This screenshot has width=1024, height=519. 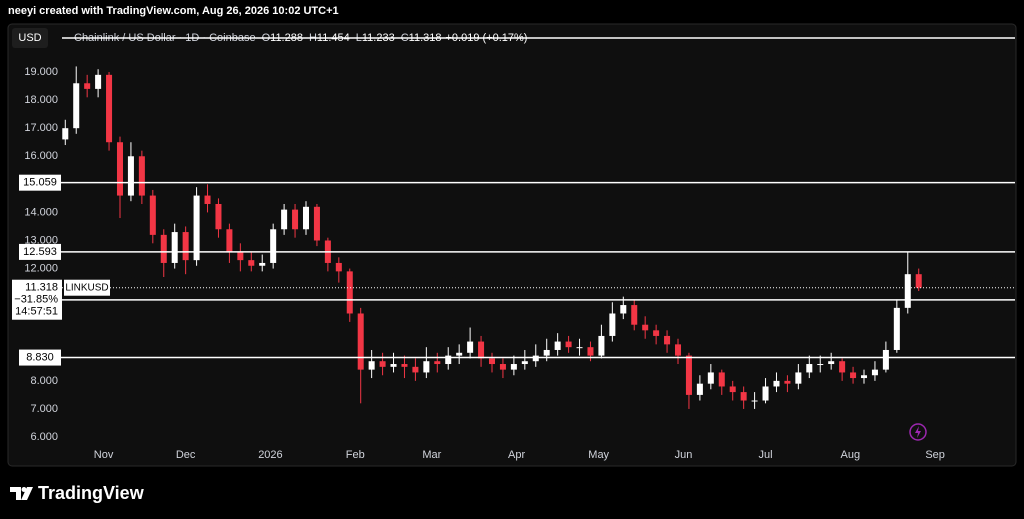 I want to click on currency-button, so click(x=30, y=38).